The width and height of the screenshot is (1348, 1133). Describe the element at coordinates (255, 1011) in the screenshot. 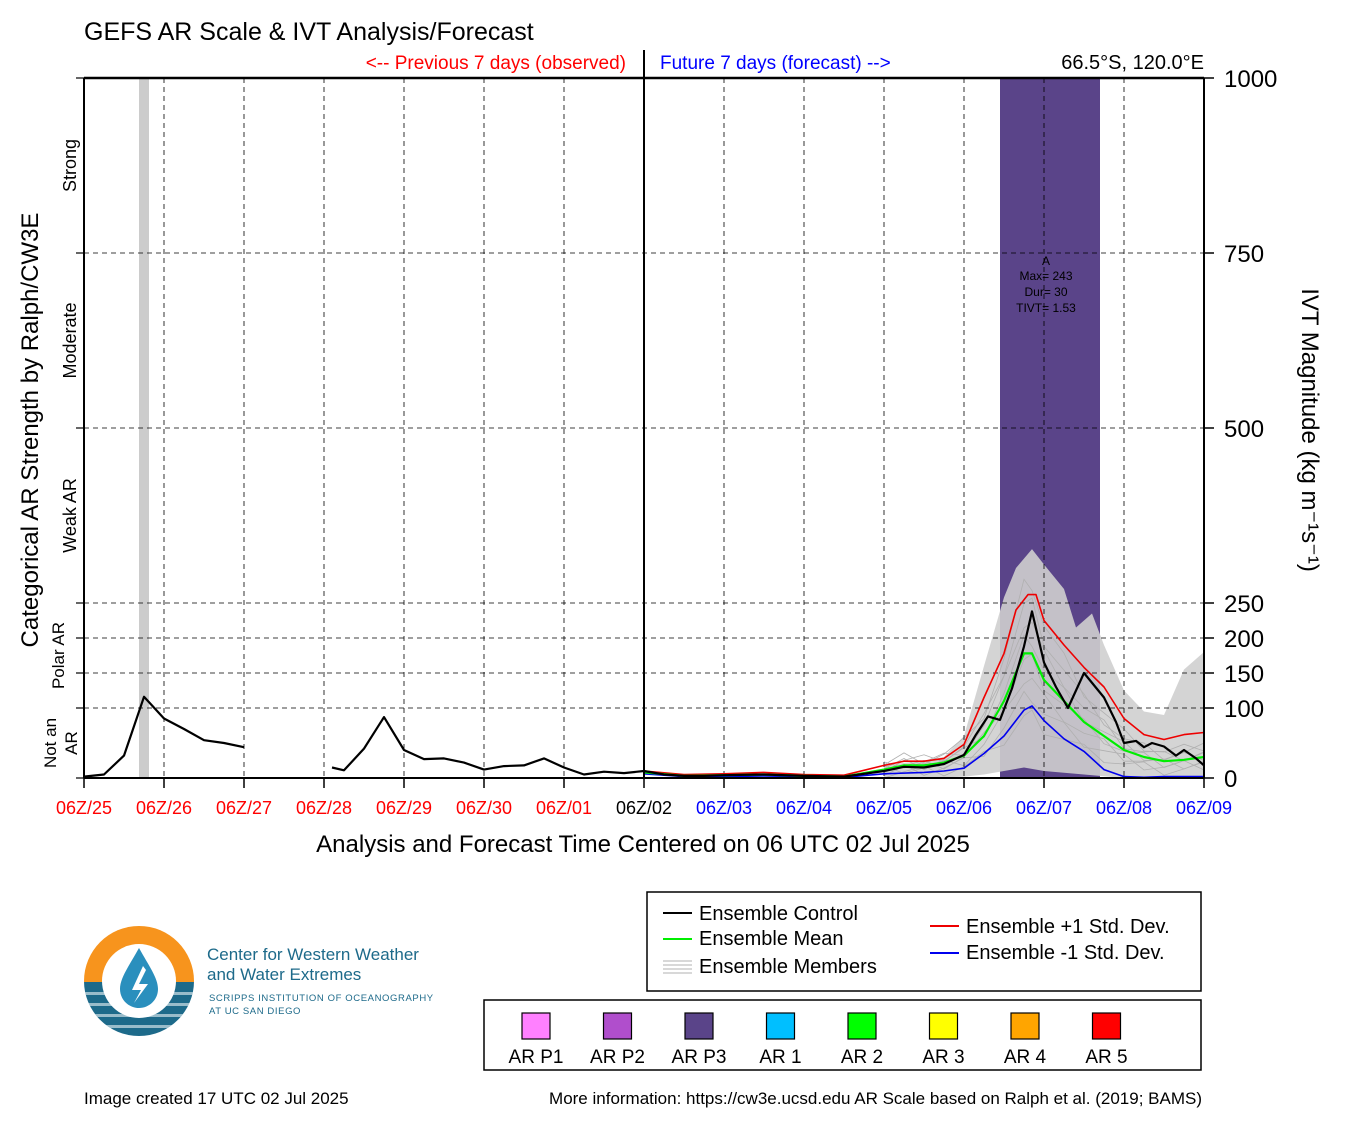

I see `logo-line4: AT UC SAN DIEGO` at that location.